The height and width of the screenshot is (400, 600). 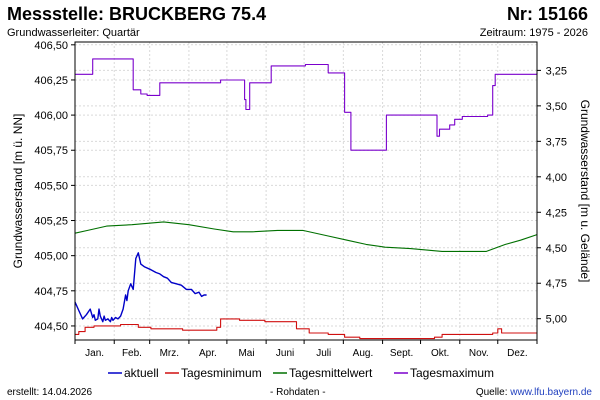 I want to click on source-link: Quelle: www.lfu.bayern.de, so click(x=534, y=392).